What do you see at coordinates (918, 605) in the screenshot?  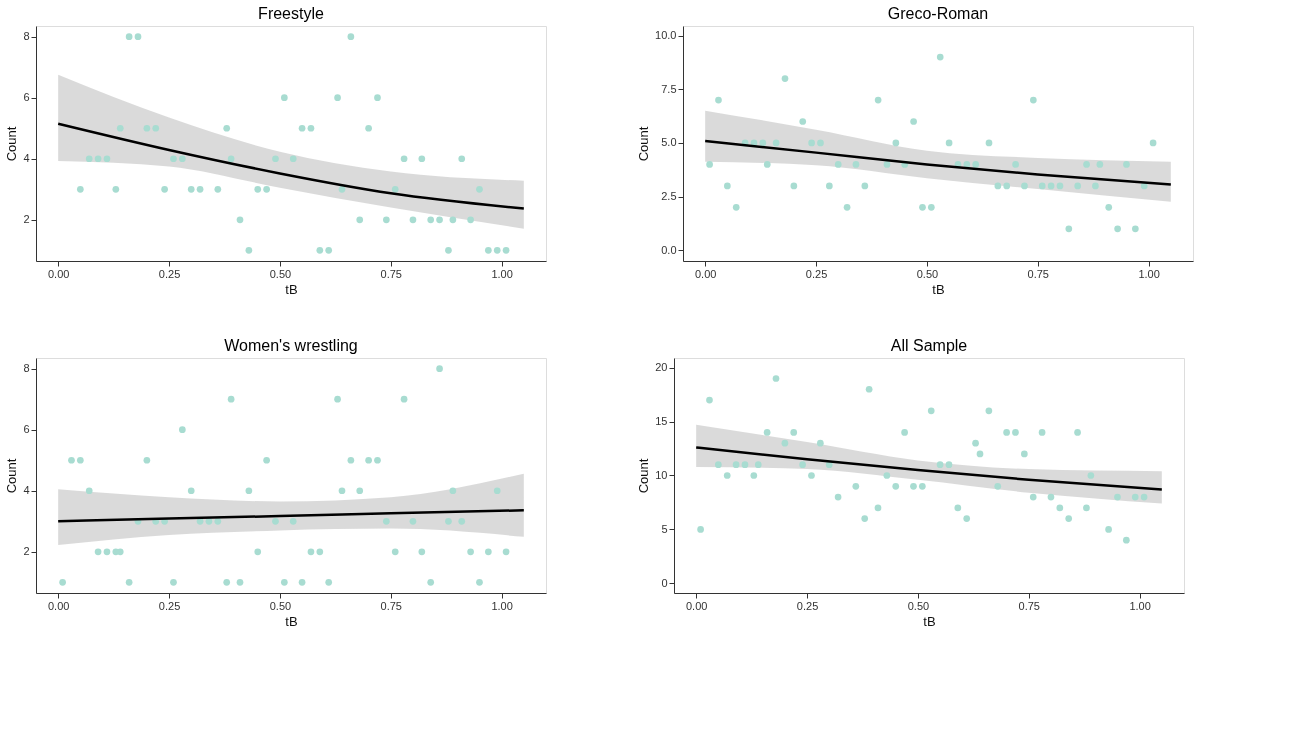 I see `x-tick-label: 0.50` at bounding box center [918, 605].